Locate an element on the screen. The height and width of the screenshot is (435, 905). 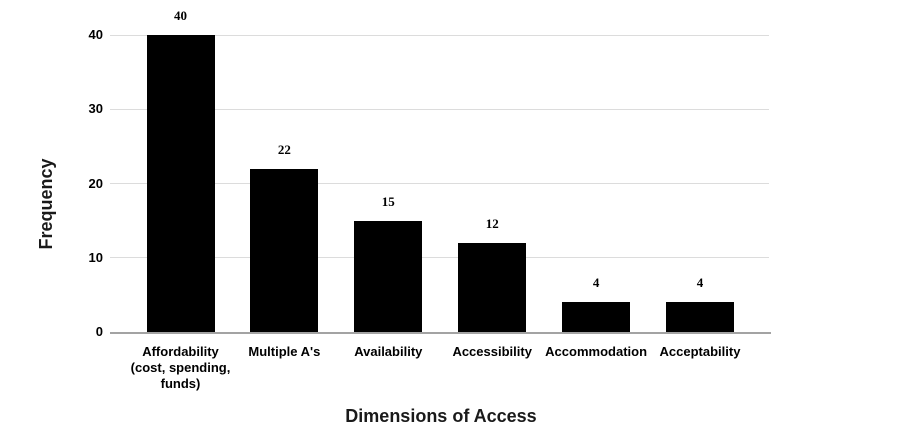
bar-value-label: 22 is located at coordinates (284, 149).